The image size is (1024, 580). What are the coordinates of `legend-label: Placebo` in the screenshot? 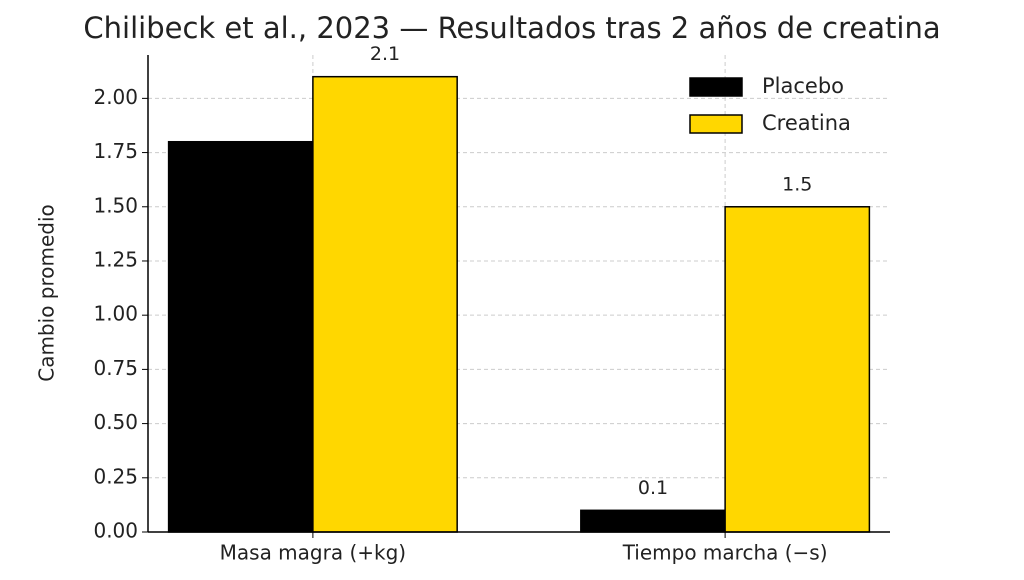 It's located at (803, 86).